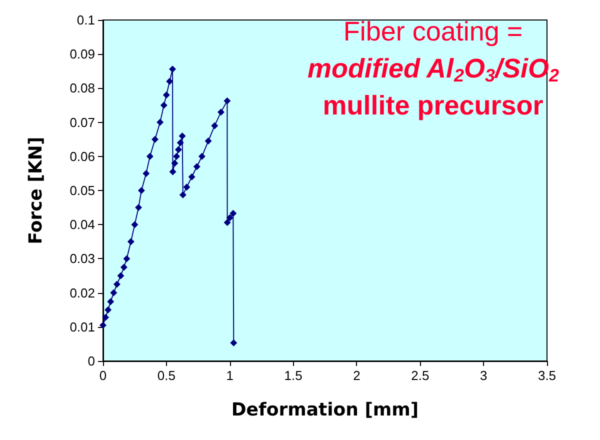 Image resolution: width=600 pixels, height=440 pixels. Describe the element at coordinates (433, 105) in the screenshot. I see `annotation: mullite precursor` at that location.